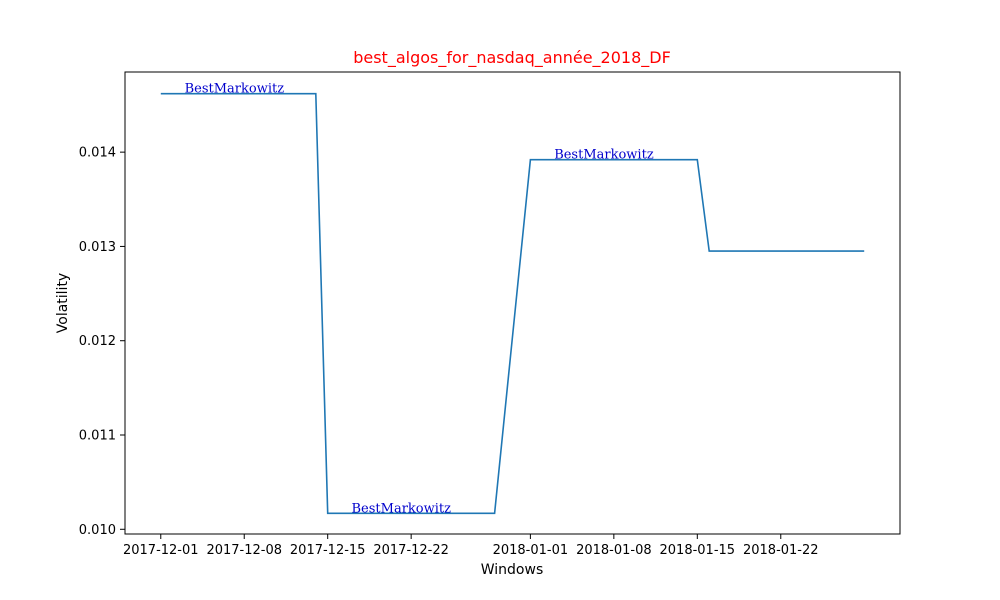 The height and width of the screenshot is (600, 1000). I want to click on x-tick-label: 2017-12-15, so click(328, 550).